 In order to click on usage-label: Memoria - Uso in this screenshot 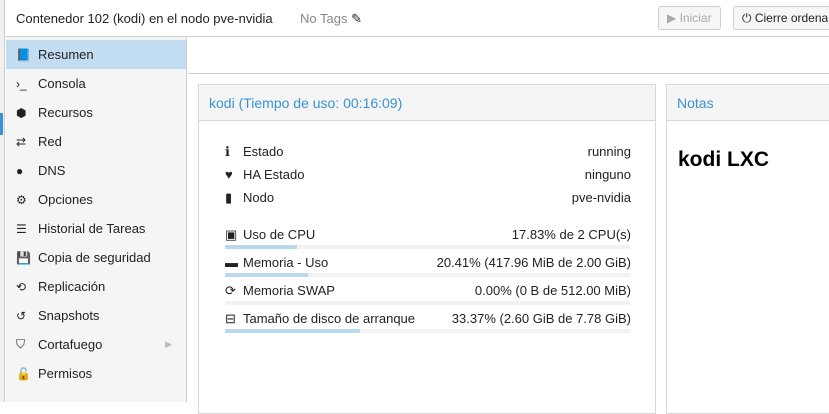, I will do `click(286, 262)`.